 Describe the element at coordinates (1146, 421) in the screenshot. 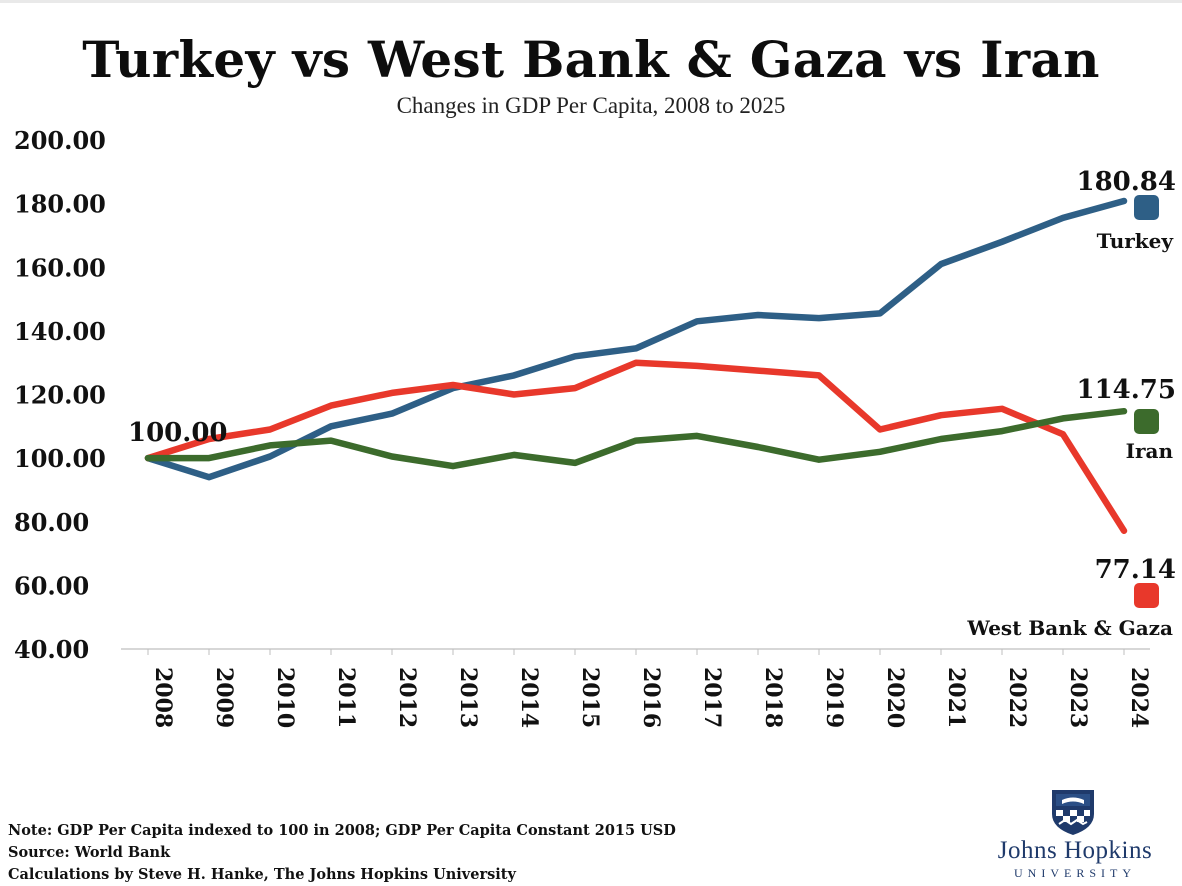

I see `legend-swatch-iran` at that location.